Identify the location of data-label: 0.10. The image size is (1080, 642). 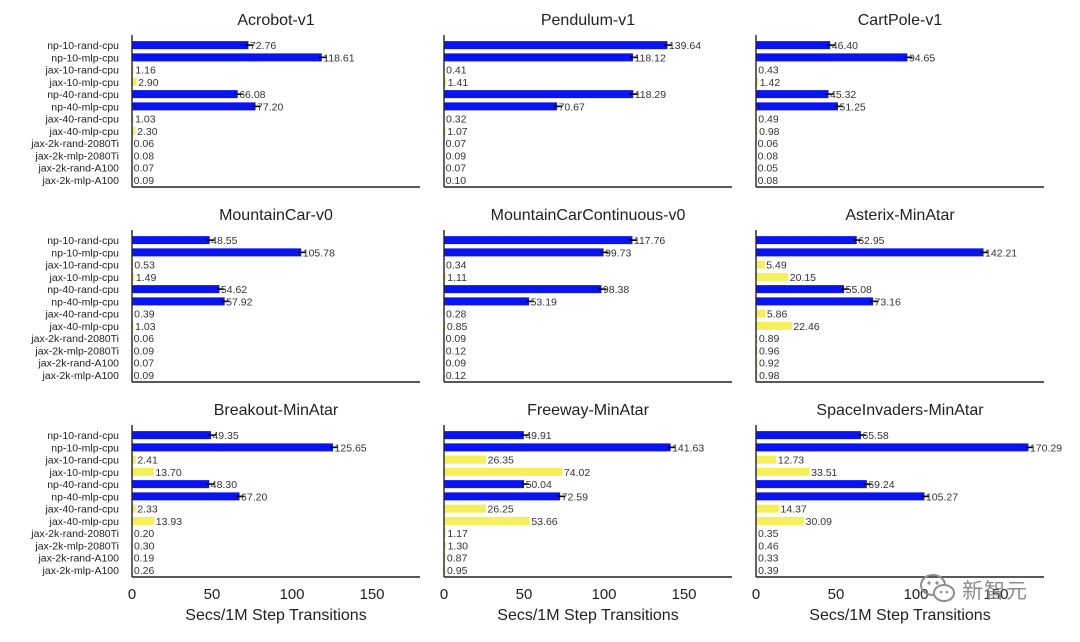
(456, 181).